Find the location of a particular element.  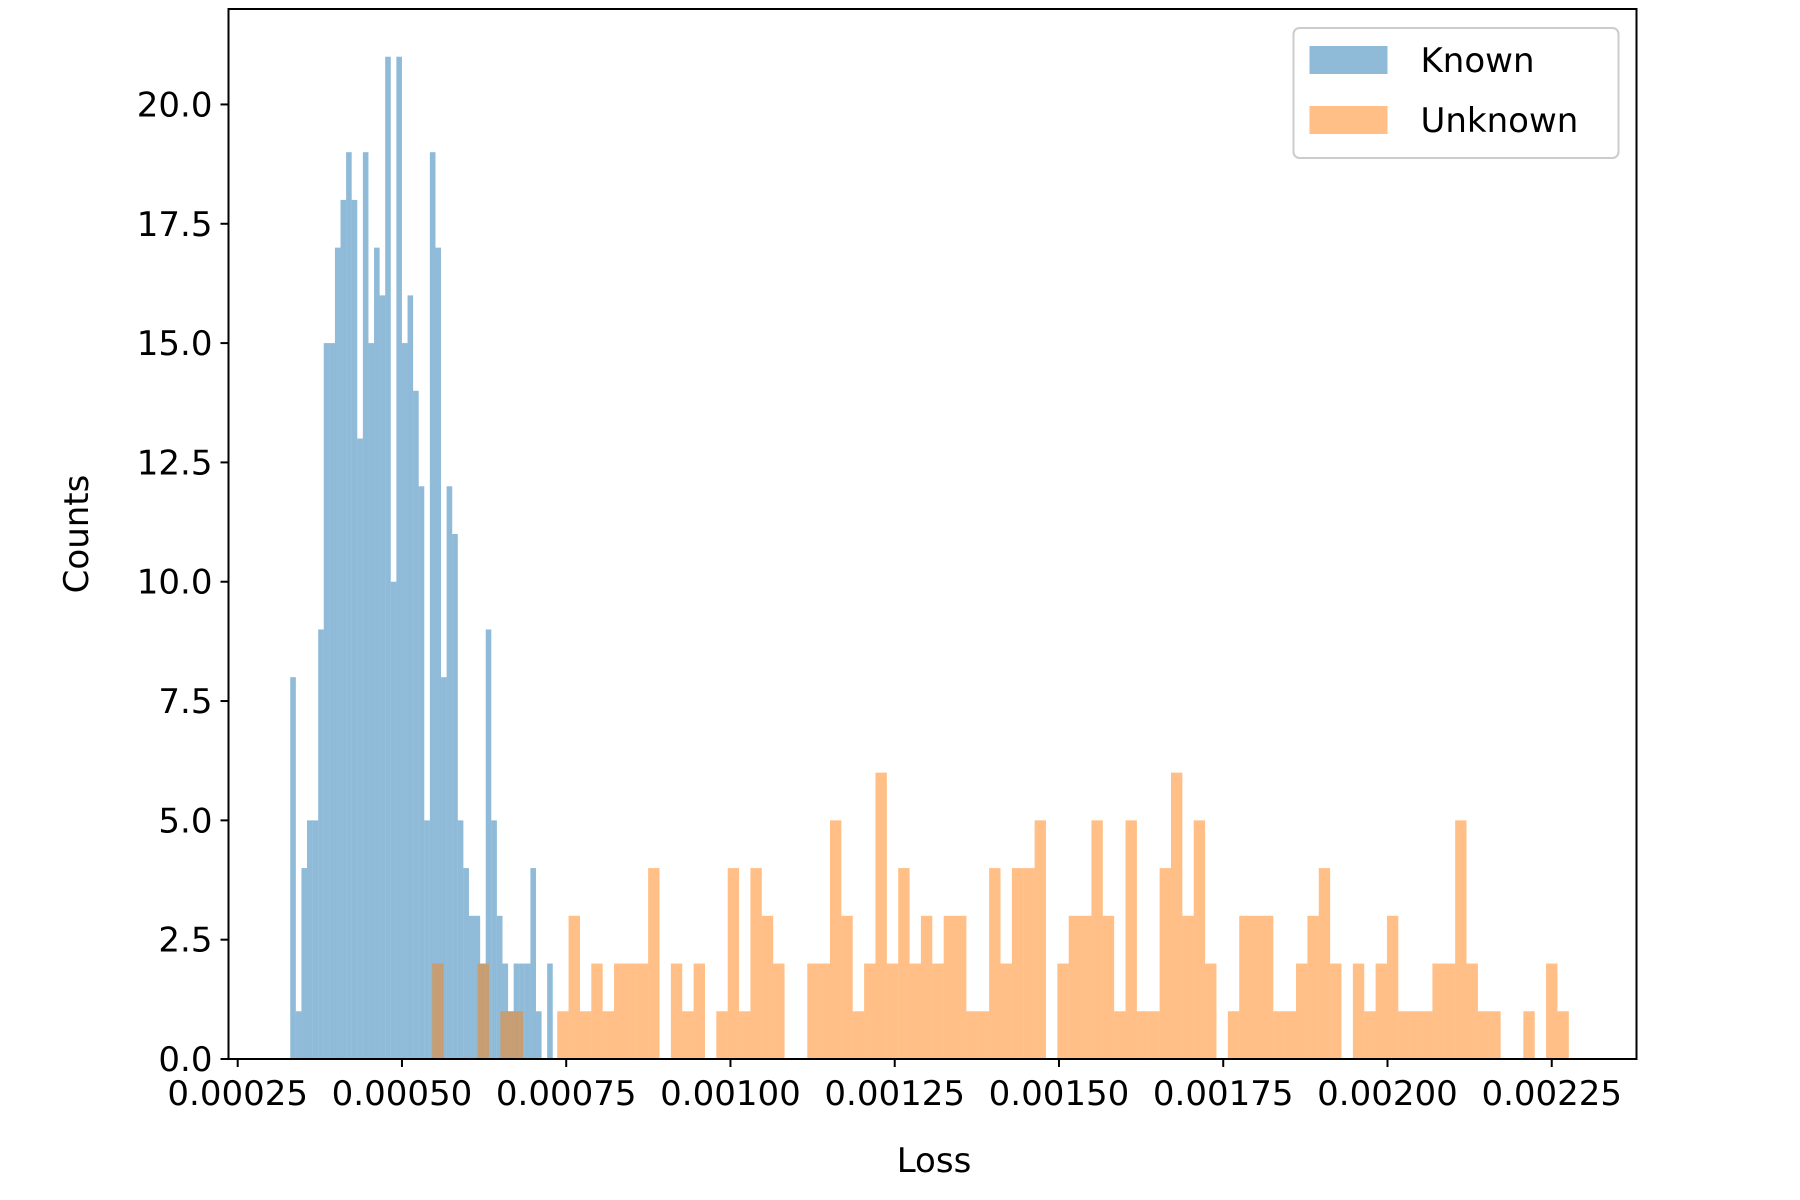

x-tick-label: 0.00075 is located at coordinates (566, 1094).